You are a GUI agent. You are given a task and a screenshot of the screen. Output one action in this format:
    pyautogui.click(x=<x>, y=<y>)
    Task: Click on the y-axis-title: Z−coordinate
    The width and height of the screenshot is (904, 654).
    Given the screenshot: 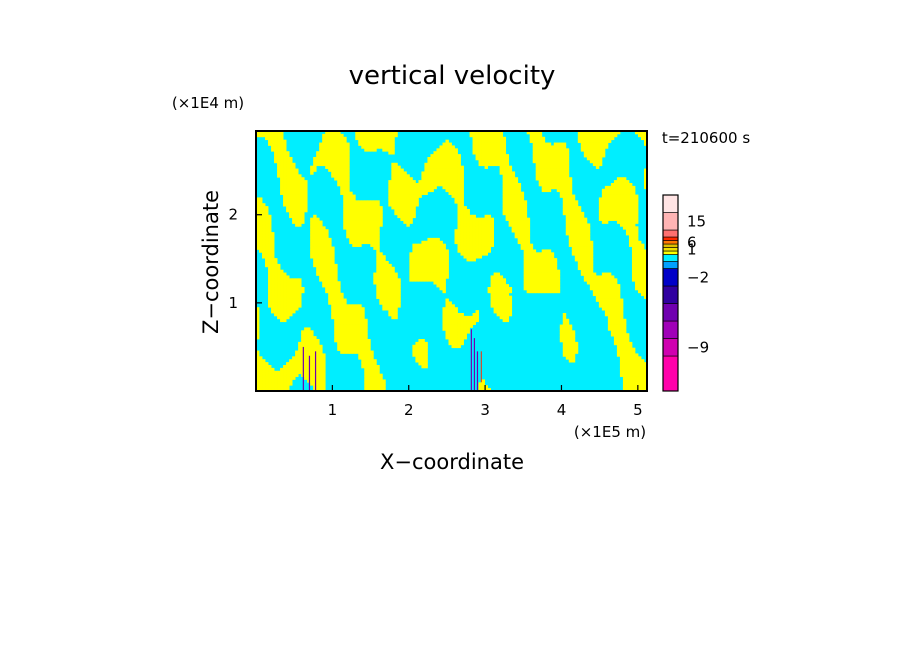 What is the action you would take?
    pyautogui.click(x=211, y=262)
    